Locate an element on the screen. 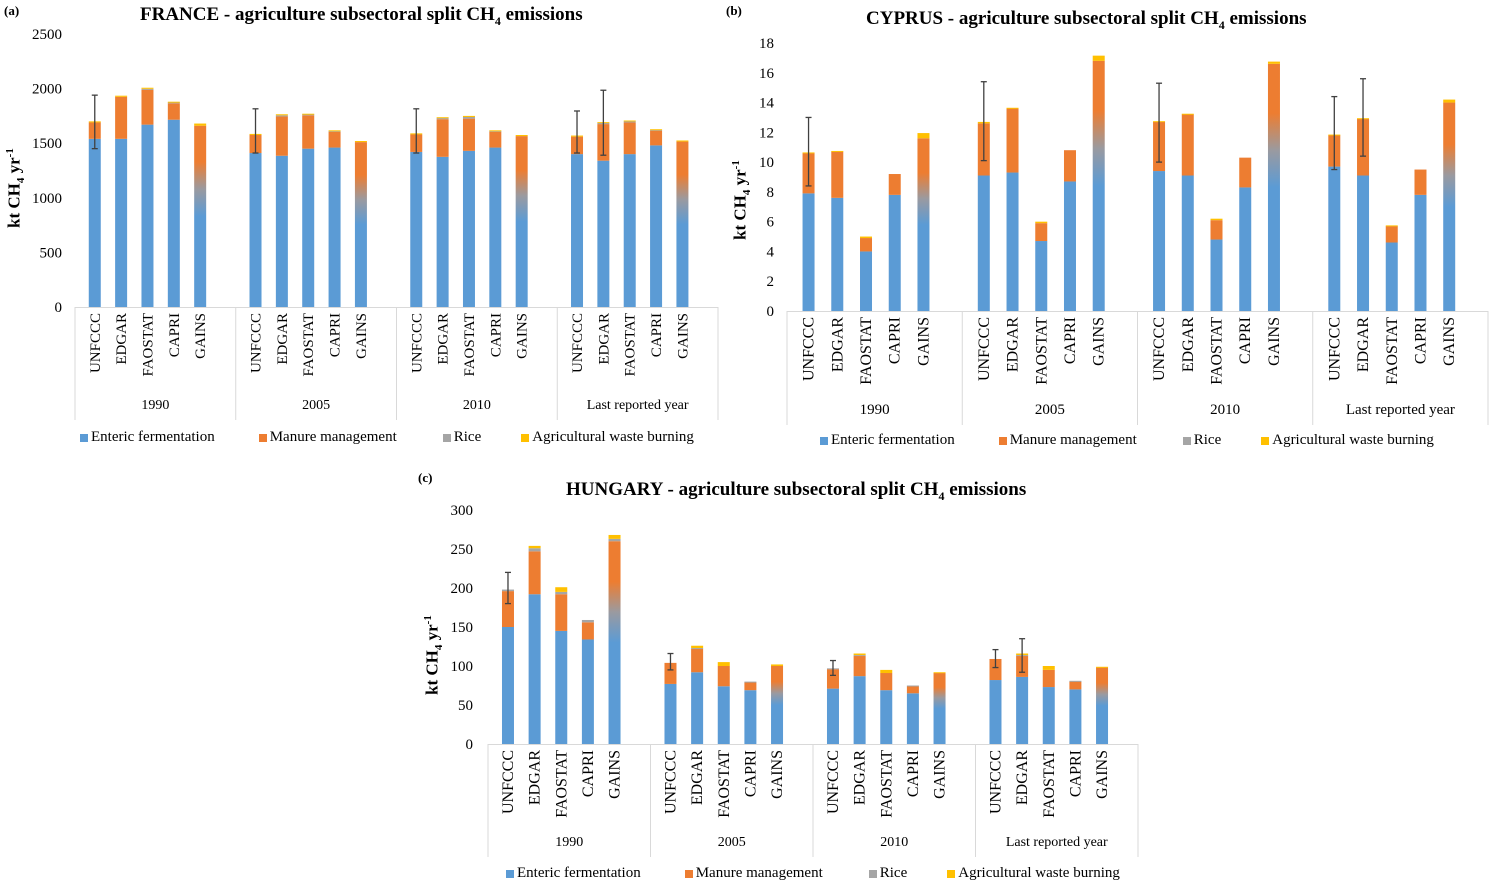 The height and width of the screenshot is (883, 1490). y-tick-label: 150 is located at coordinates (462, 628).